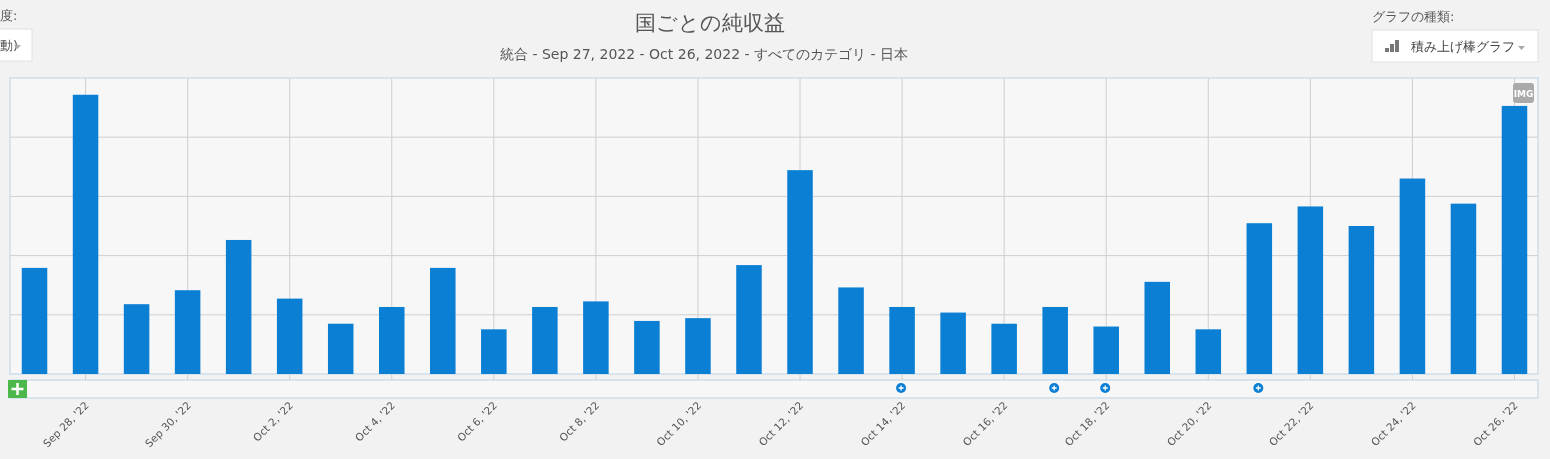  I want to click on chart-title: 国ごとの純収益, so click(710, 23).